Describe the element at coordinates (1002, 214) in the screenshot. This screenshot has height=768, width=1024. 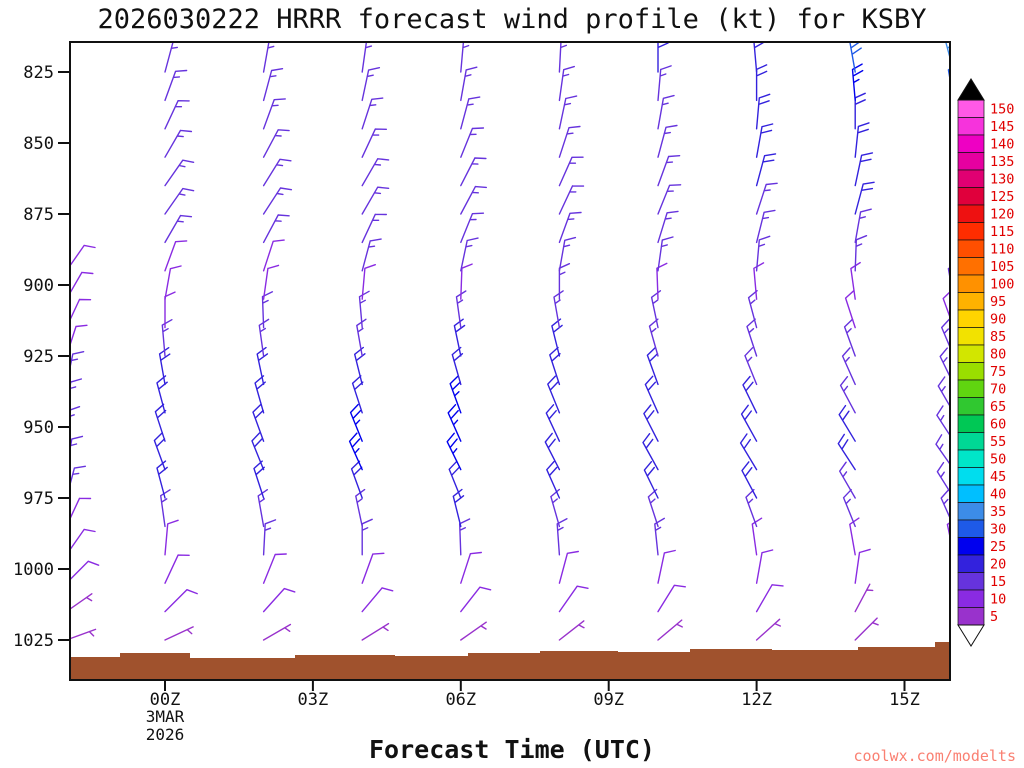
I see `colorbar-label: 120` at that location.